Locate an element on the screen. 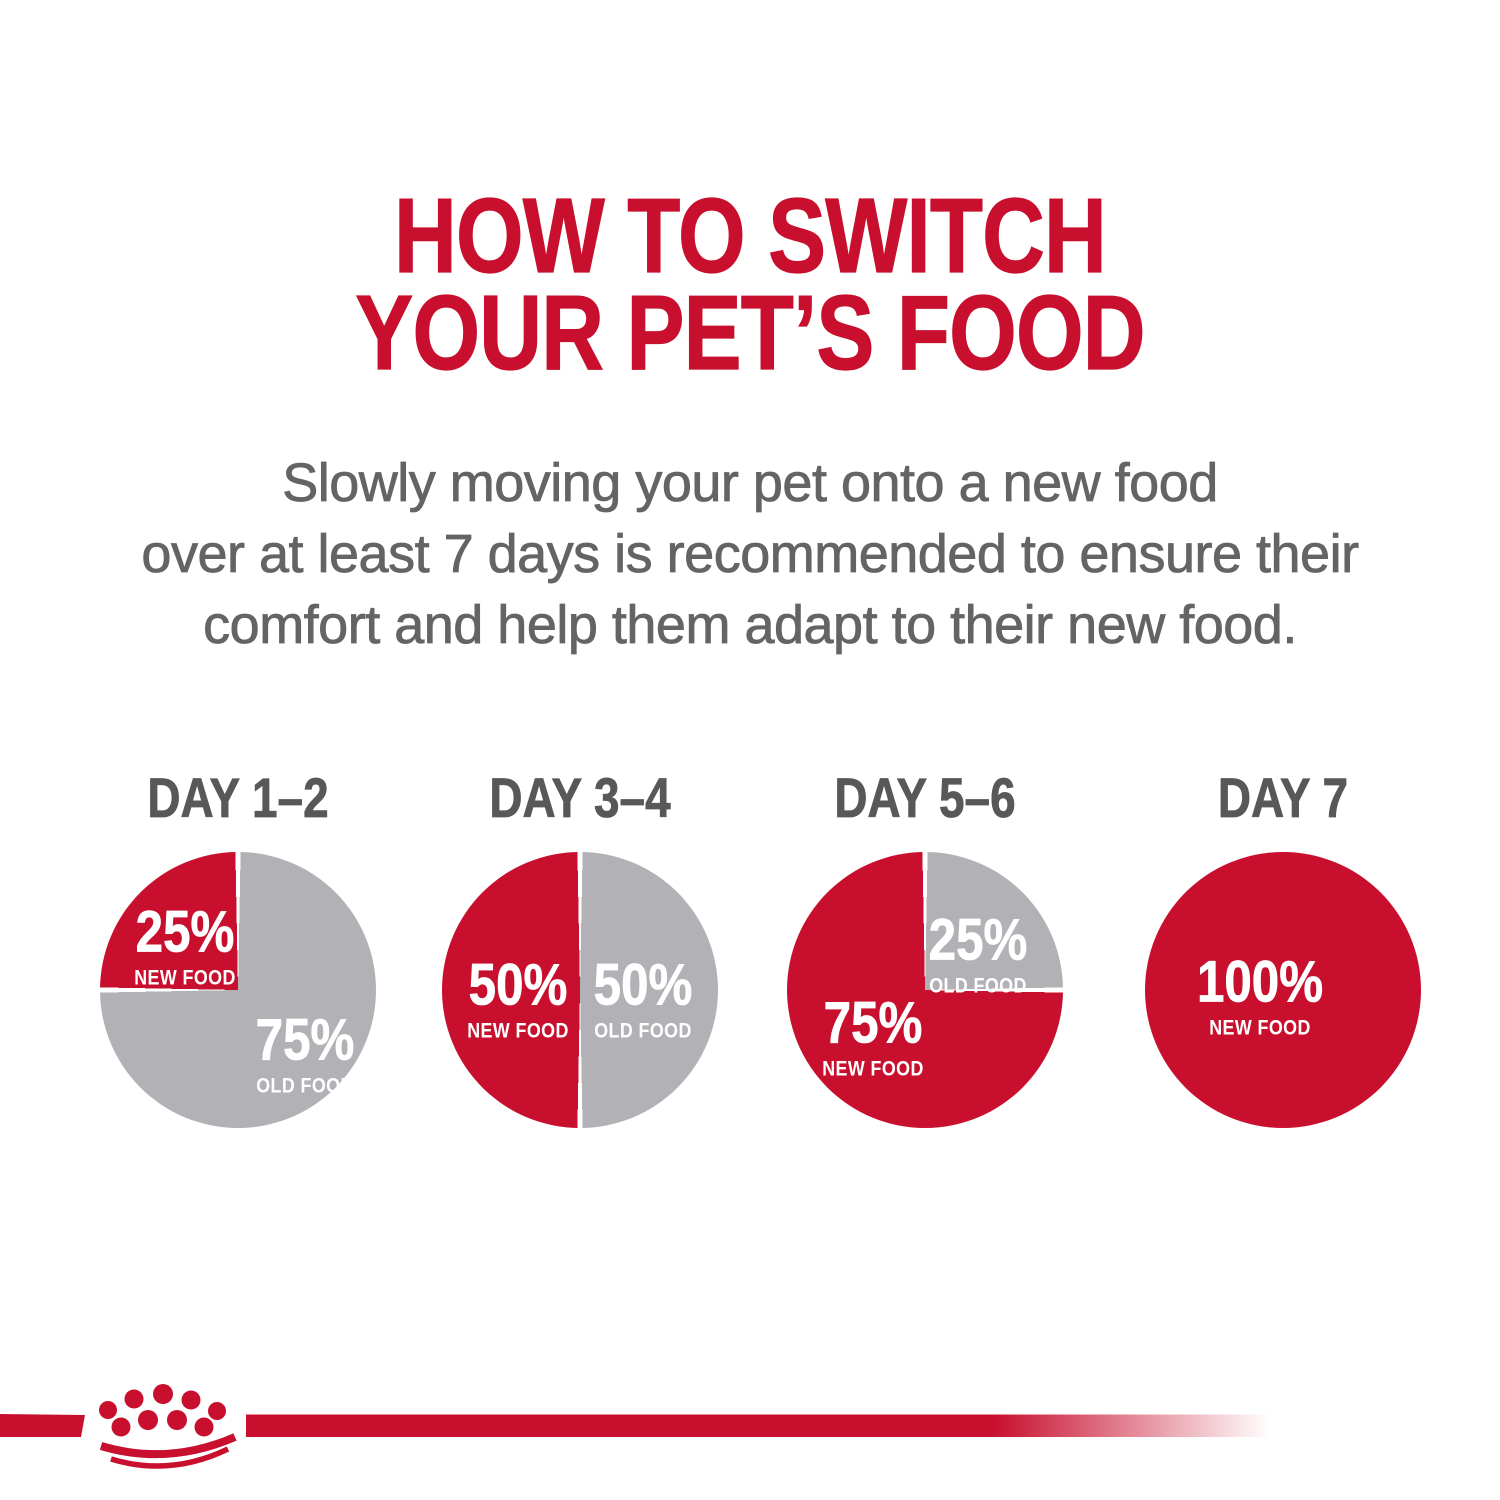 This screenshot has height=1500, width=1500. day-7-section: DAY 7 100% NEW FOOD is located at coordinates (1283, 968).